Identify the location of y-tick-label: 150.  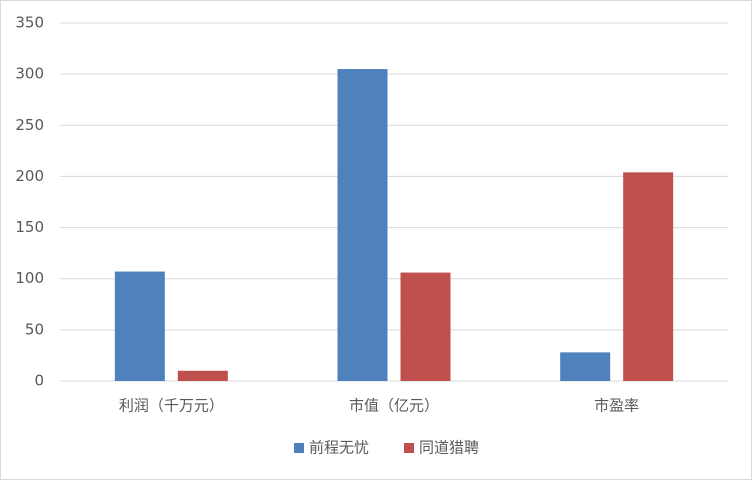
(29, 227).